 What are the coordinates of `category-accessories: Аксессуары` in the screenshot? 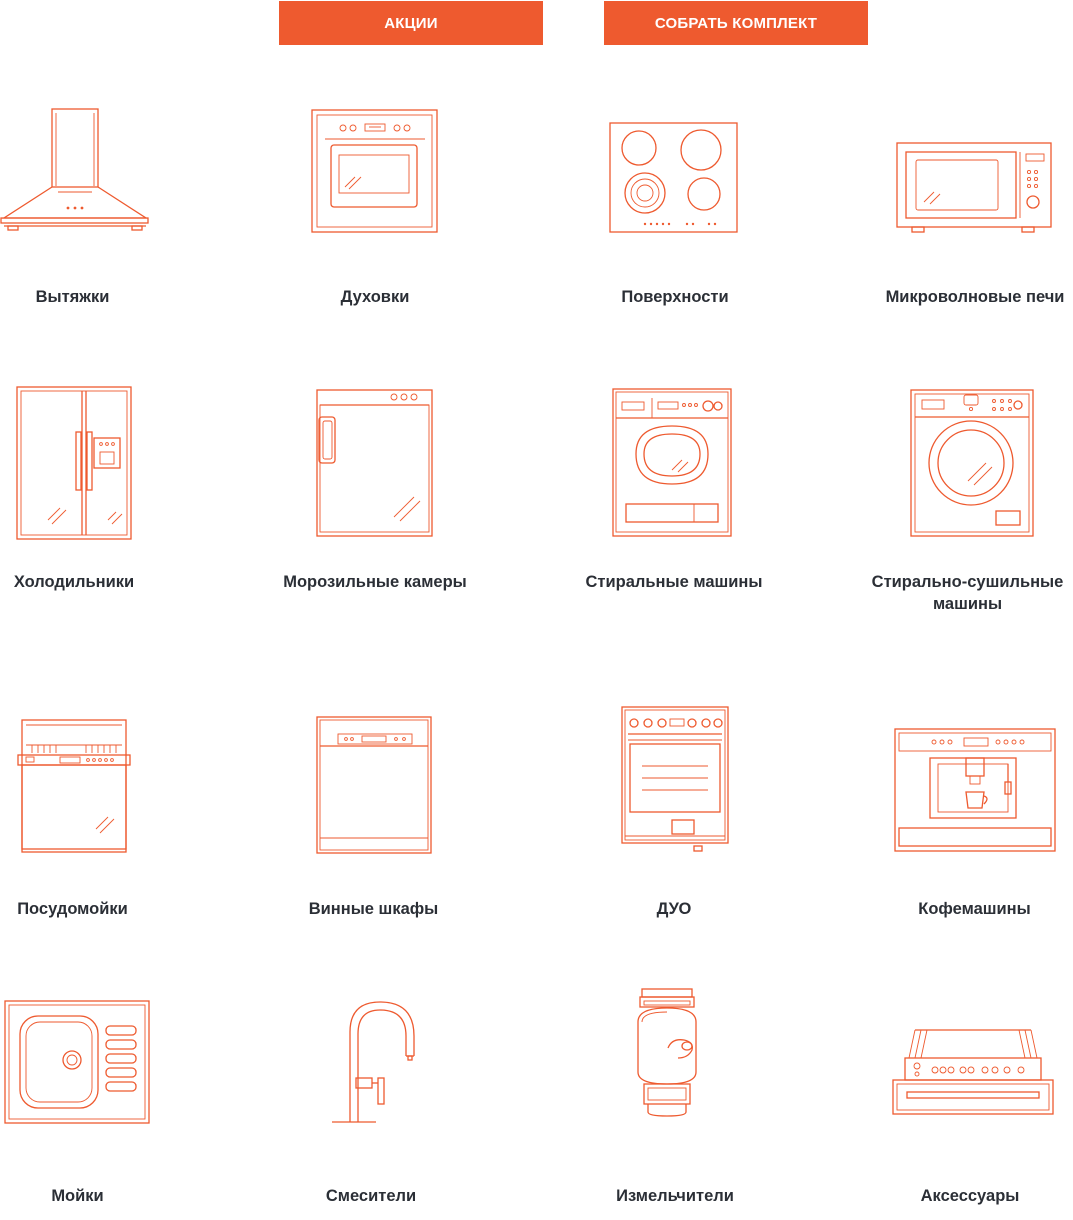 It's located at (970, 1100).